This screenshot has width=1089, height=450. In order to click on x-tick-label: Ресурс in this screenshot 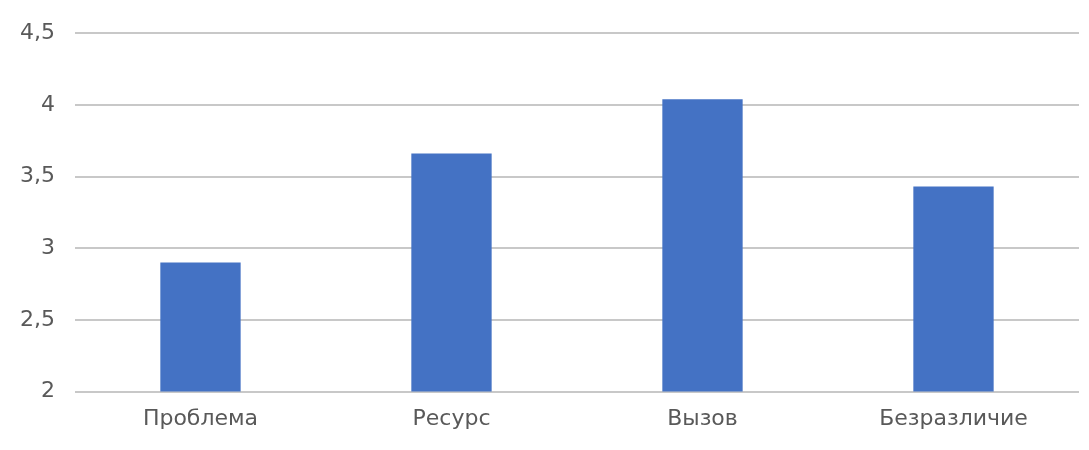, I will do `click(451, 417)`.